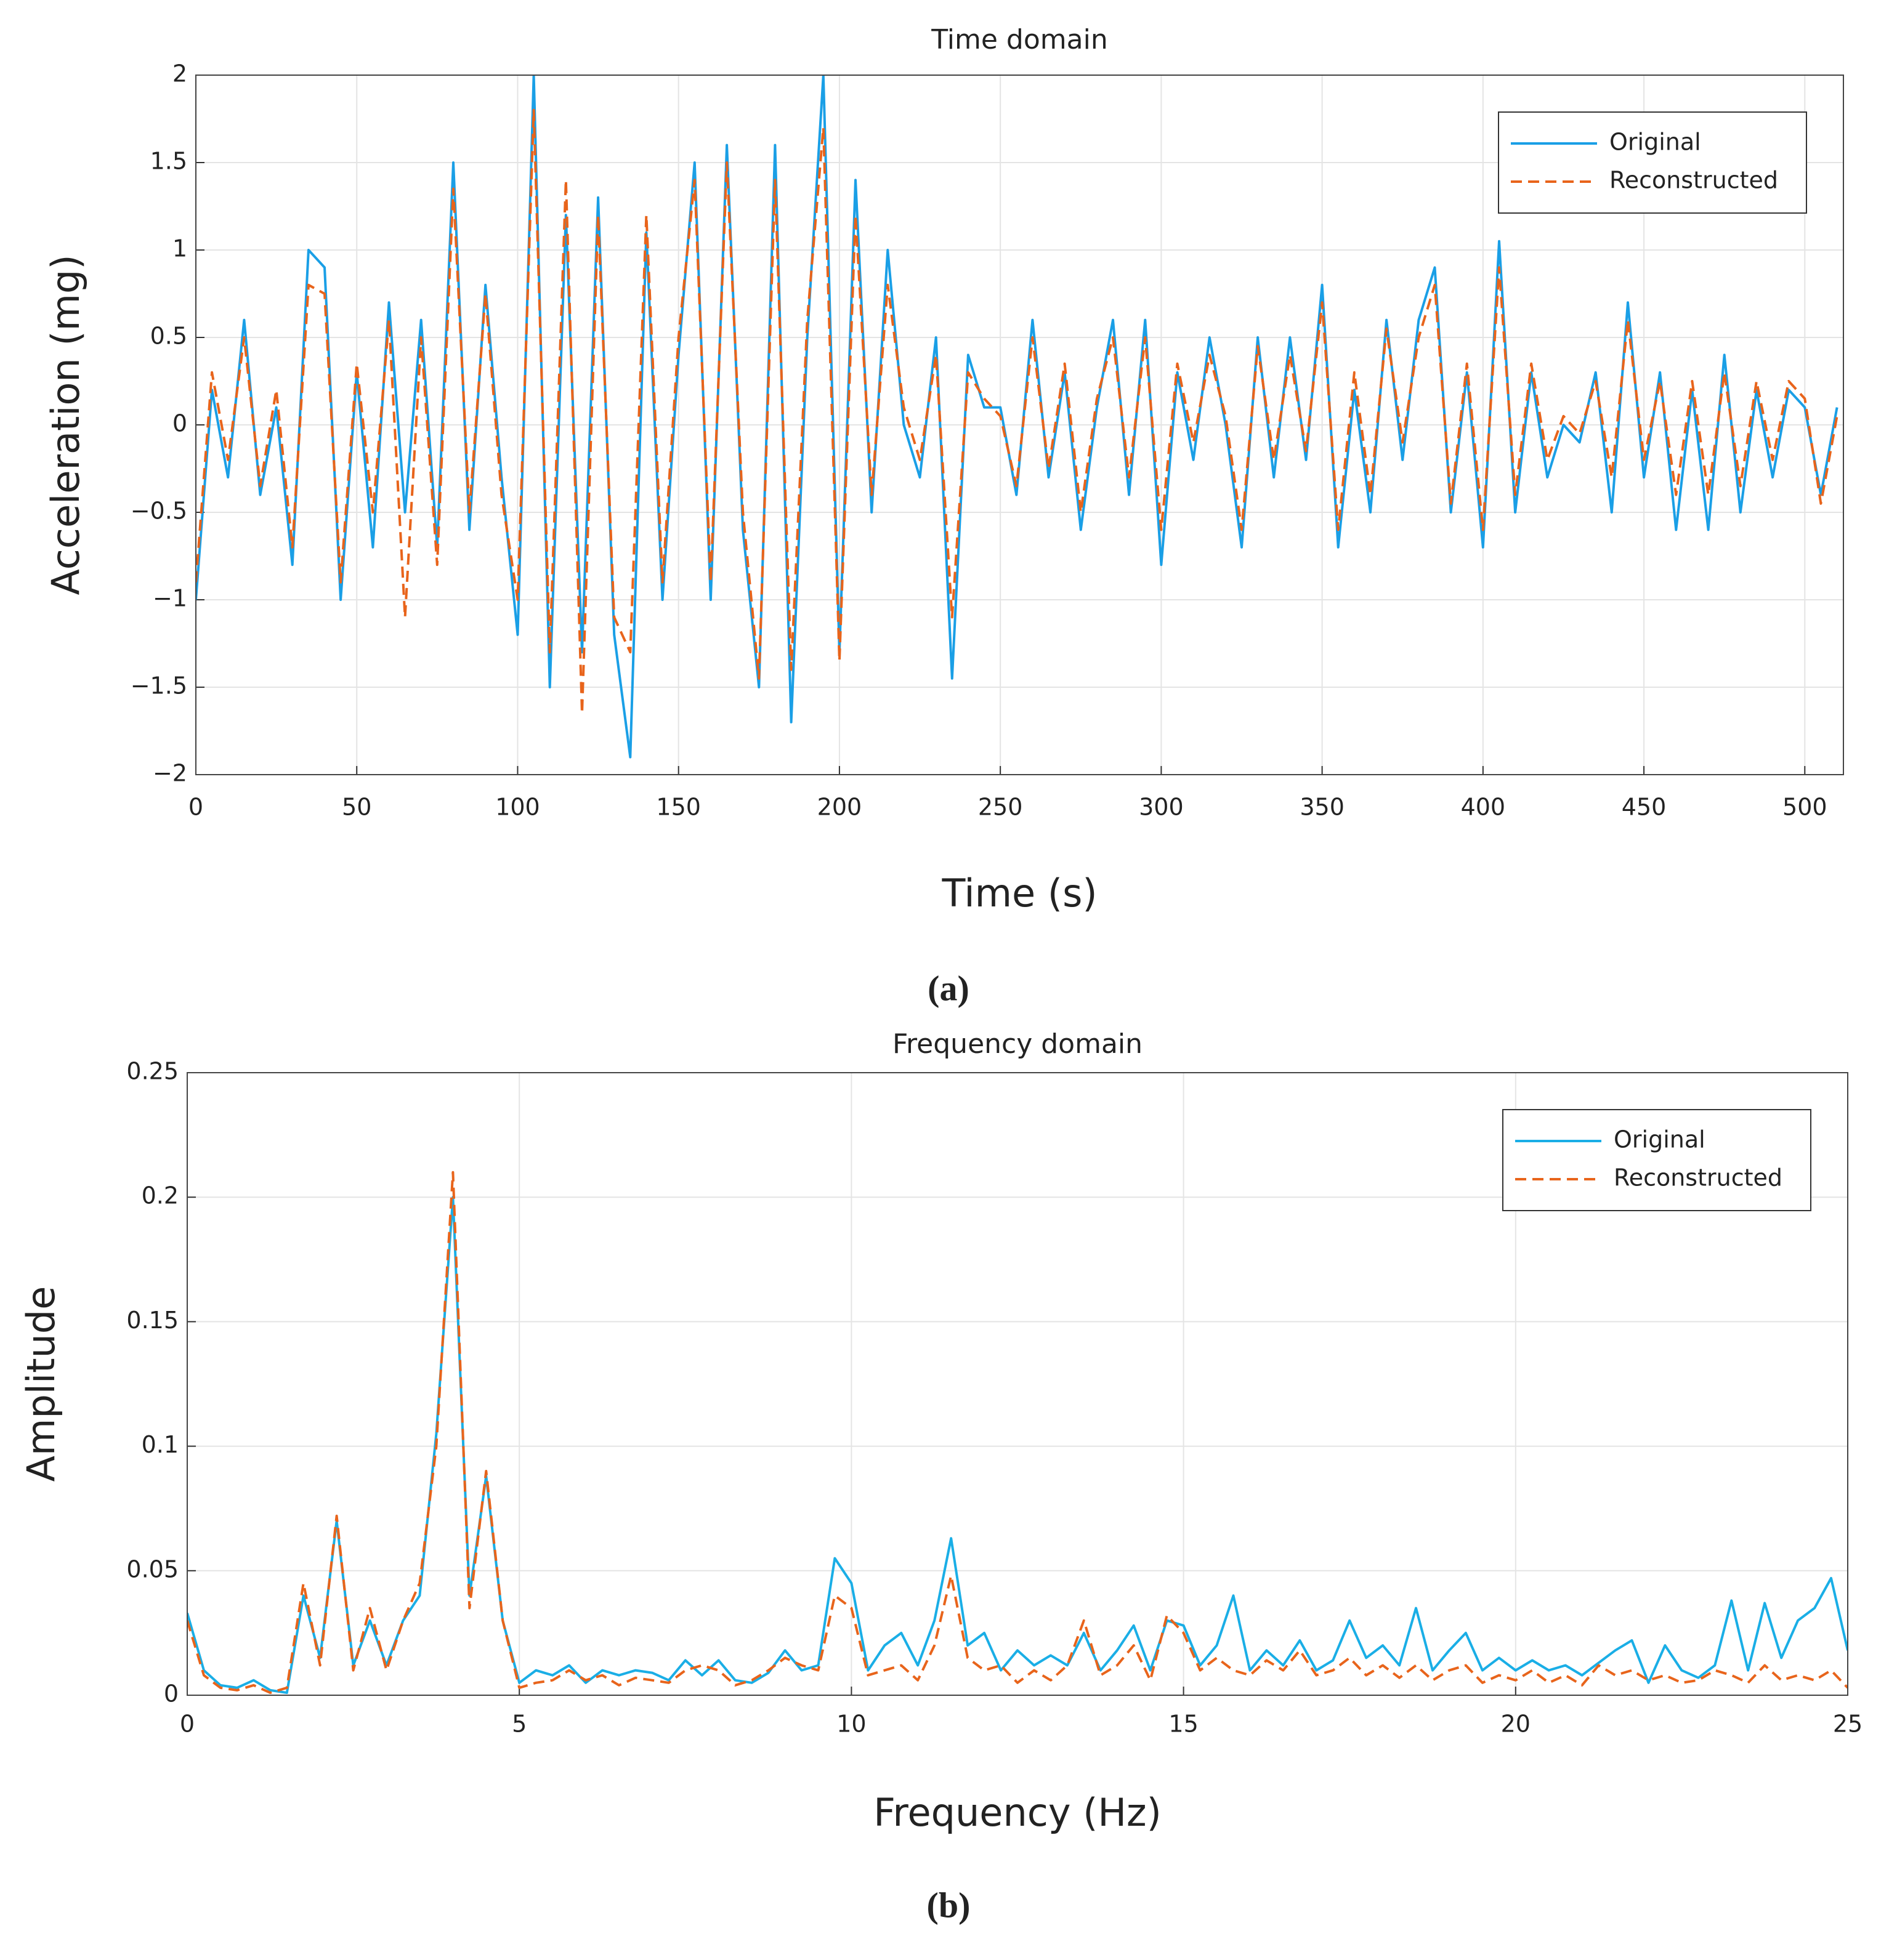  Describe the element at coordinates (1018, 1044) in the screenshot. I see `chart-title: Frequency domain` at that location.